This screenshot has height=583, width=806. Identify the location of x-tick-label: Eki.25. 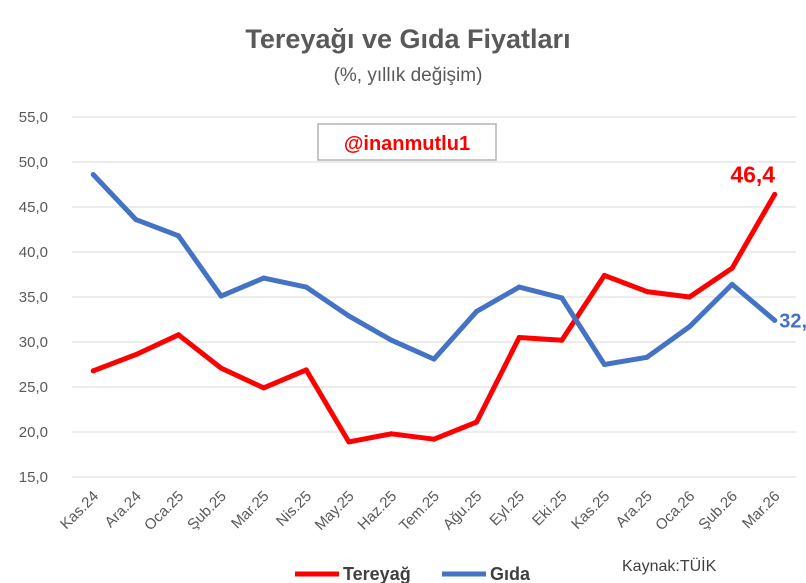
(550, 509).